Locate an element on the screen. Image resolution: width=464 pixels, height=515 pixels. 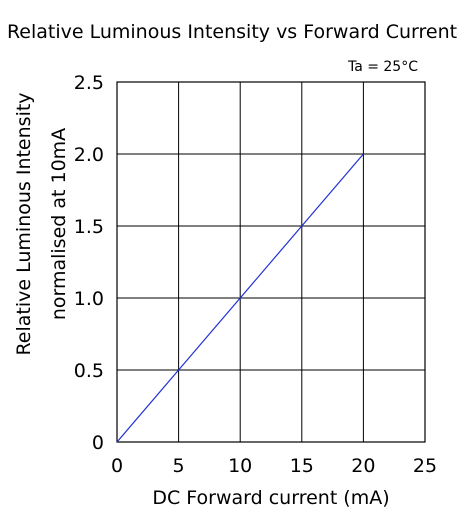
y-tick-label: 1.5 is located at coordinates (89, 227).